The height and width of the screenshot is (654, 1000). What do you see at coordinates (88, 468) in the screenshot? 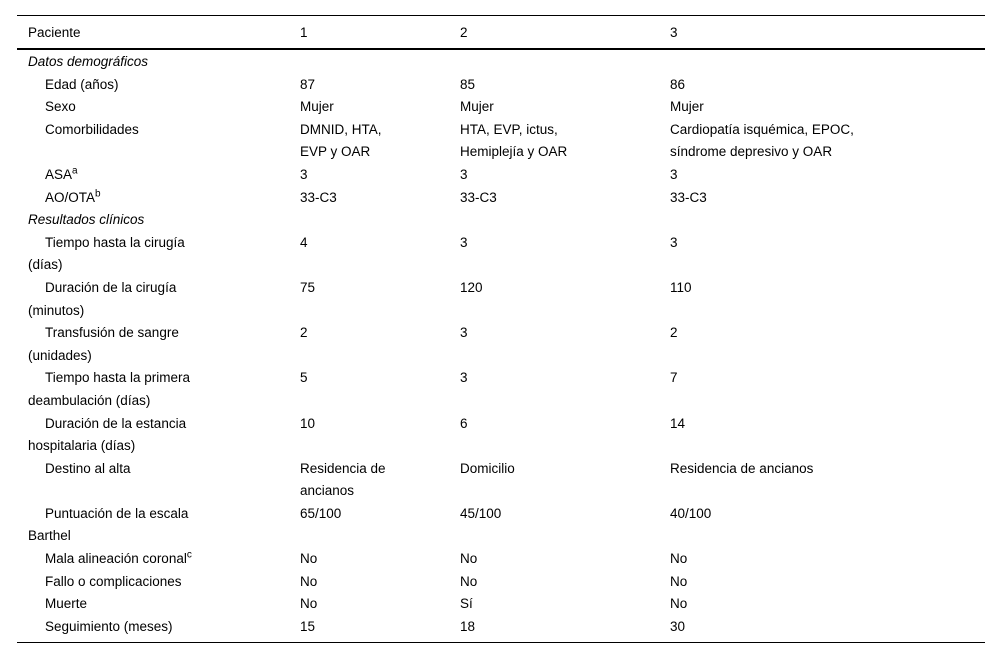
I see `row-label-text: Destino al alta` at bounding box center [88, 468].